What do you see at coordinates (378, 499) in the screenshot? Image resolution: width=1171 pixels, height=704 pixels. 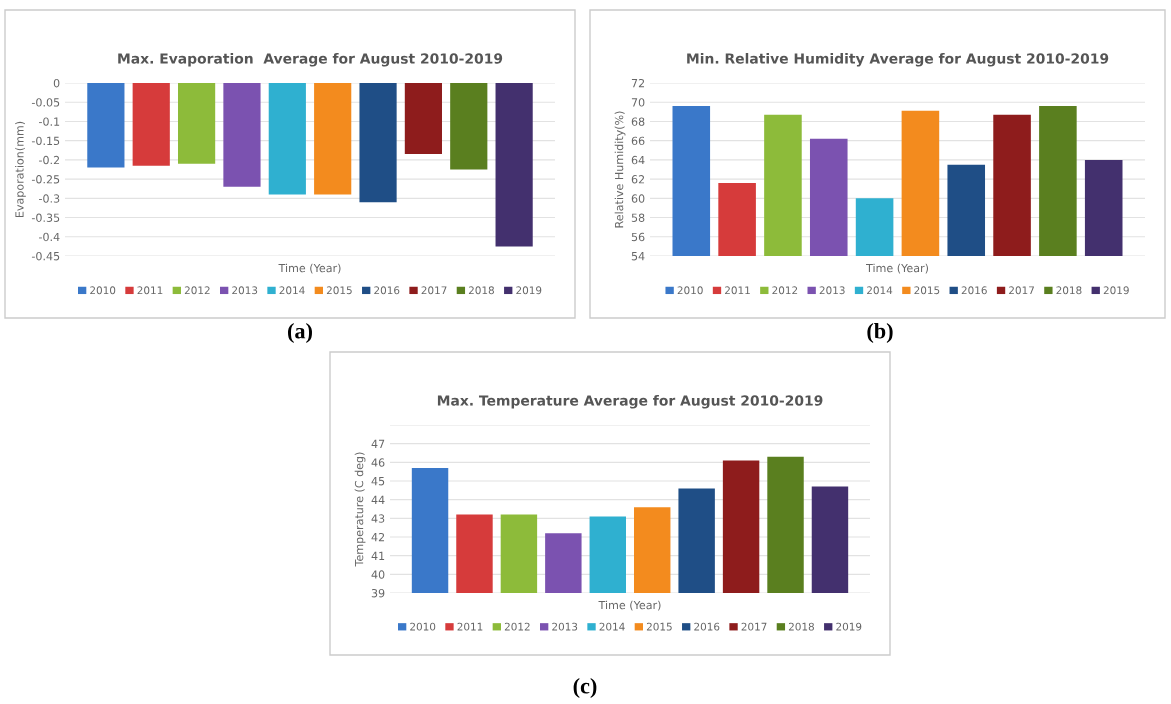 I see `y-tick-label: 44` at bounding box center [378, 499].